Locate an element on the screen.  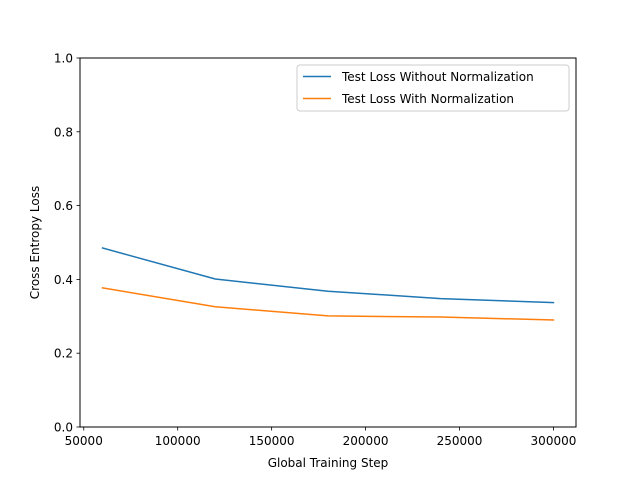
series-lines is located at coordinates (328, 284).